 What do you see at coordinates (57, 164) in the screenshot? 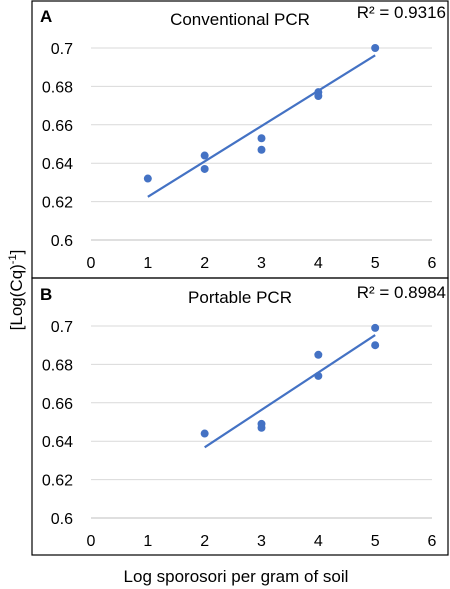
I see `panel-a-y-tick-label: 0.64` at bounding box center [57, 164].